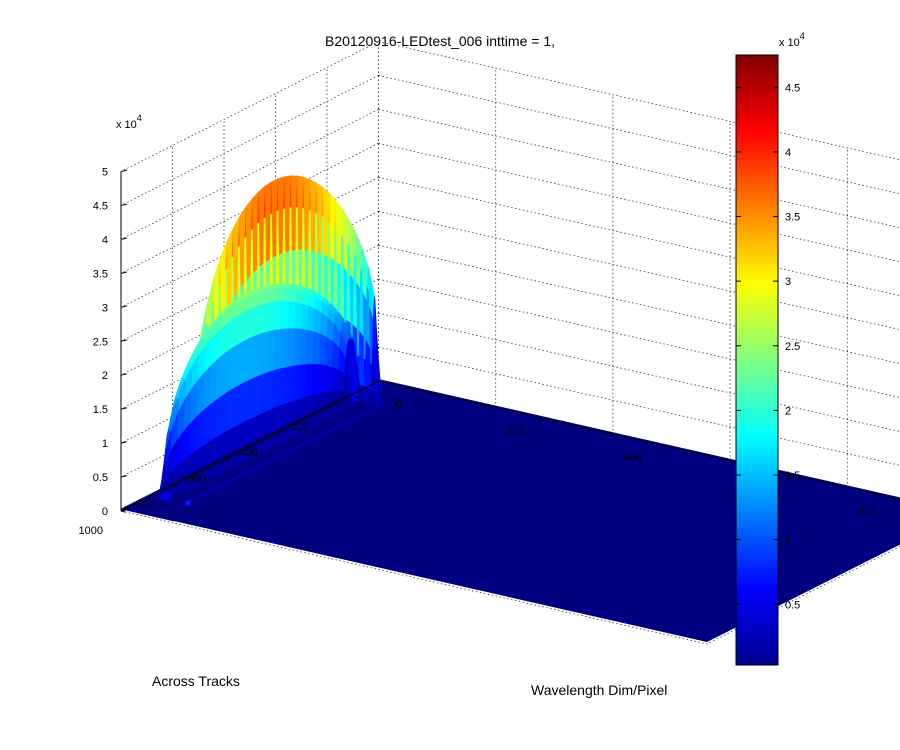  What do you see at coordinates (599, 690) in the screenshot?
I see `x-axis-label: Wavelength Dim/Pixel` at bounding box center [599, 690].